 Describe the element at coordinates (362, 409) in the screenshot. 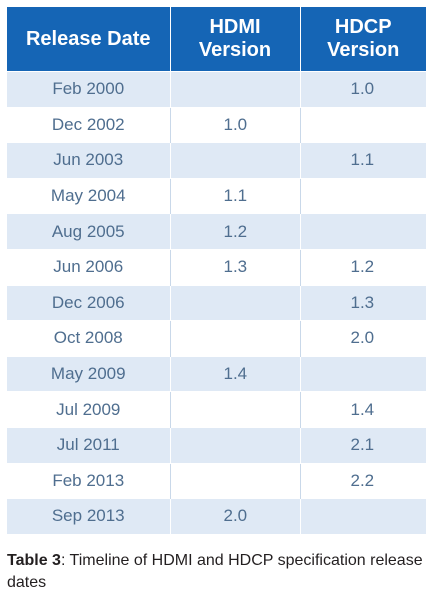

I see `cell-hdcp-version: 1.4` at that location.